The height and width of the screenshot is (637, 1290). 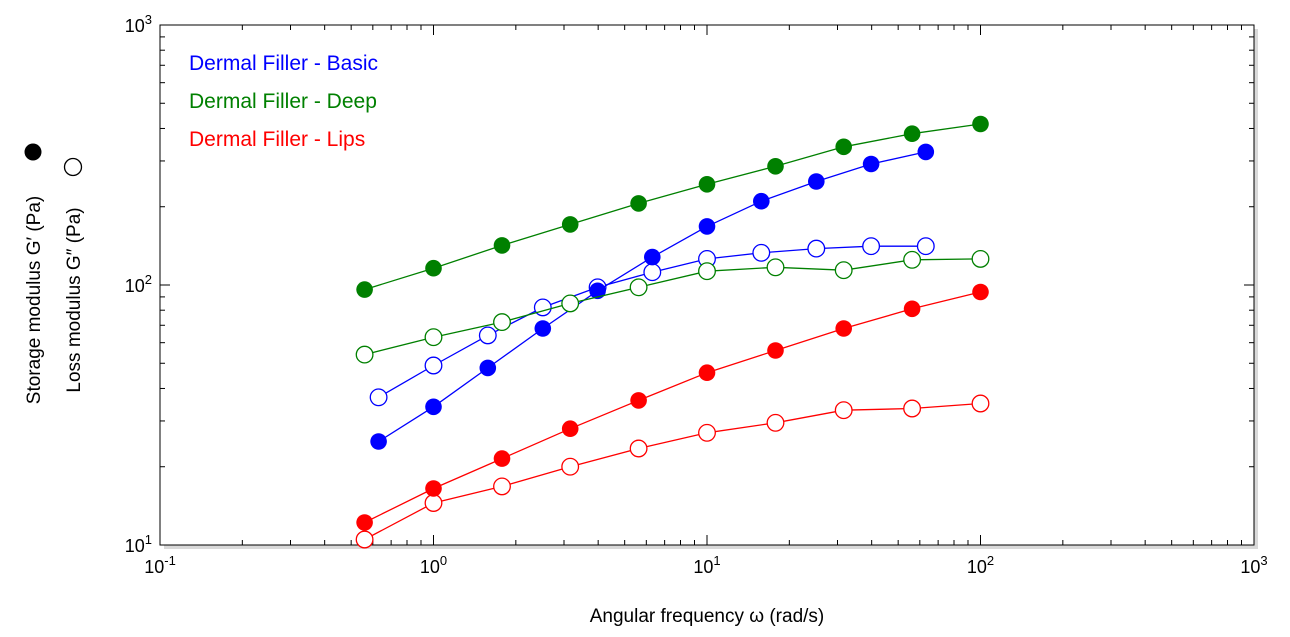 What do you see at coordinates (74, 299) in the screenshot?
I see `y-axis-title-loss-text: Loss modulus G″ (Pa)` at bounding box center [74, 299].